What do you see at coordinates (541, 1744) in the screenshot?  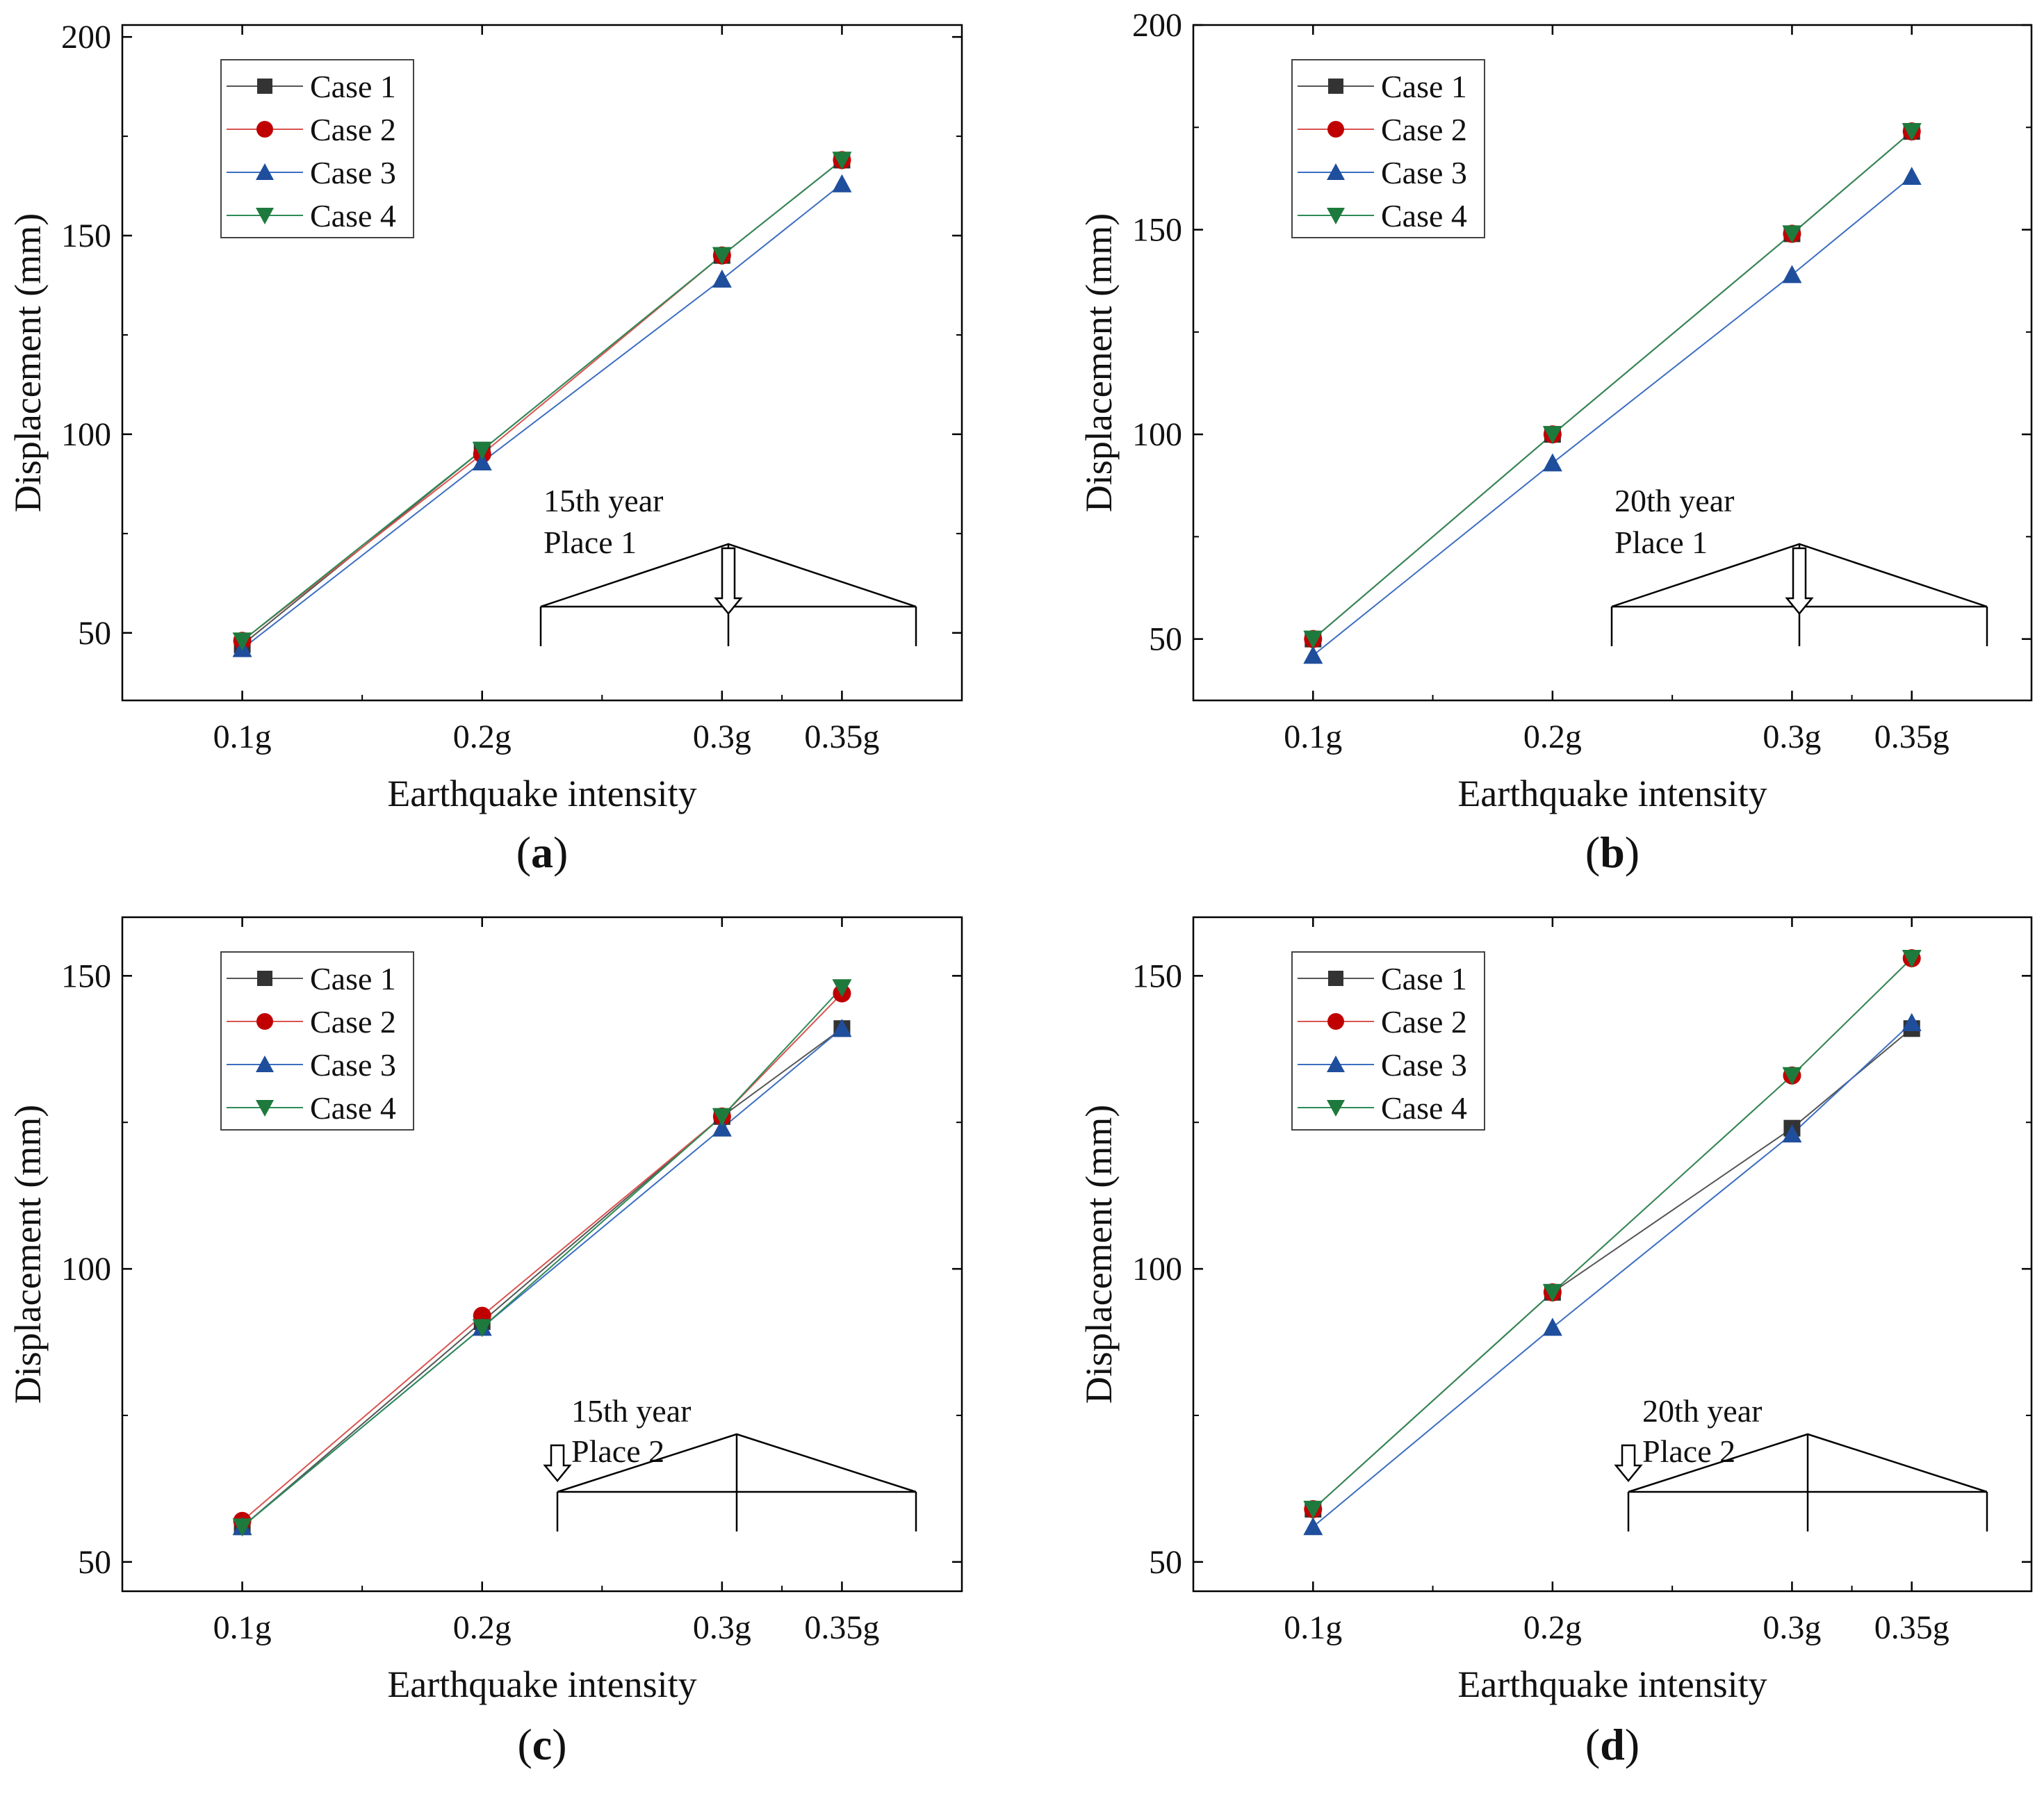 I see `panel-label: (c)` at bounding box center [541, 1744].